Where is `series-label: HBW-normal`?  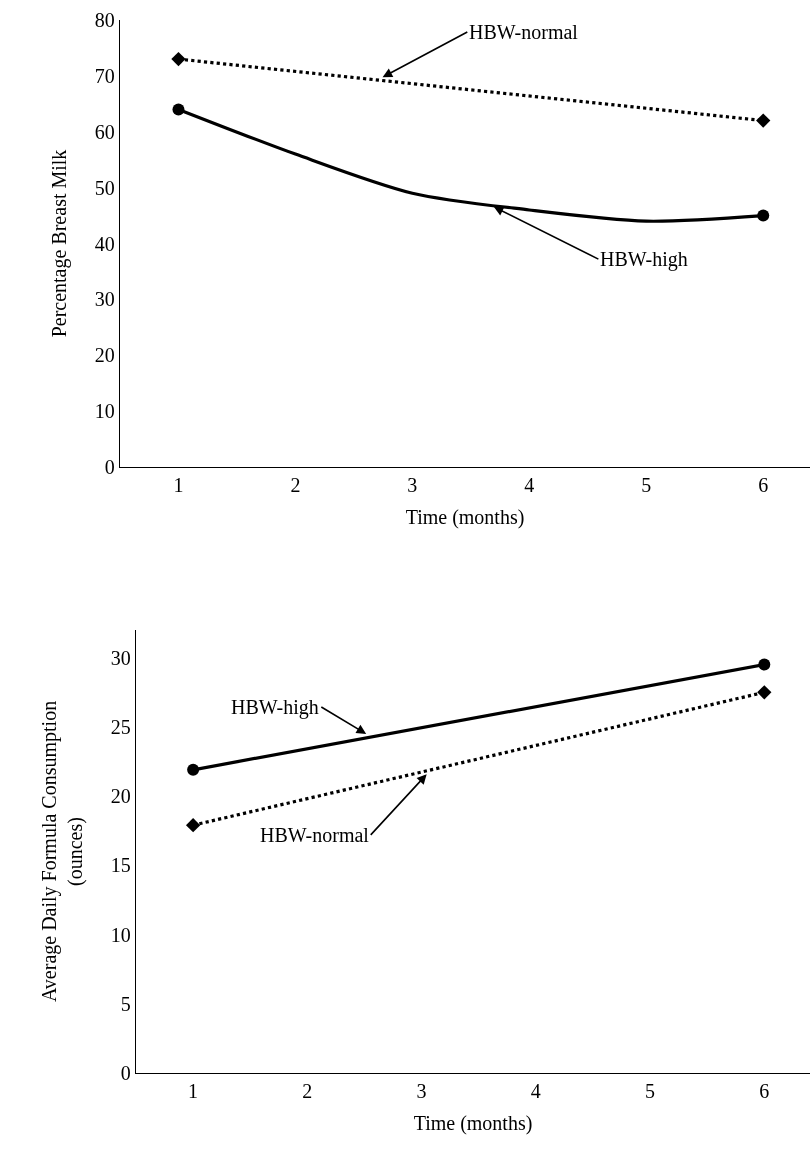
series-label: HBW-normal is located at coordinates (315, 835).